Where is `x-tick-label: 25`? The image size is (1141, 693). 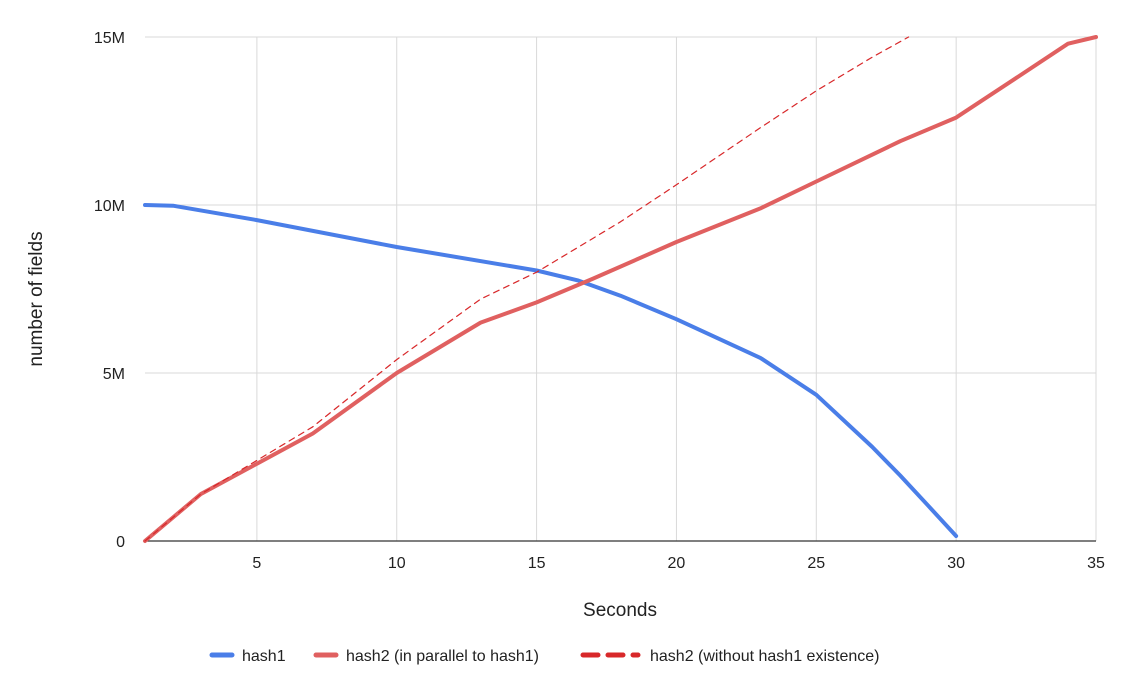 x-tick-label: 25 is located at coordinates (816, 563).